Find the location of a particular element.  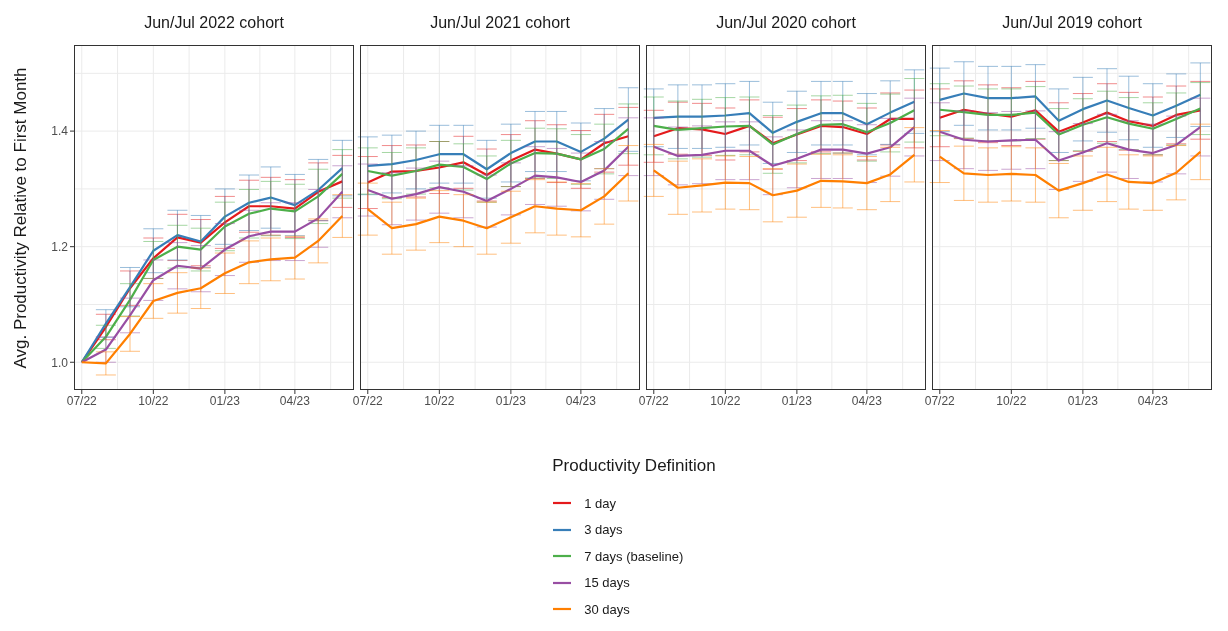

chart-title: Jun/Jul 2020 cohort is located at coordinates (786, 23).